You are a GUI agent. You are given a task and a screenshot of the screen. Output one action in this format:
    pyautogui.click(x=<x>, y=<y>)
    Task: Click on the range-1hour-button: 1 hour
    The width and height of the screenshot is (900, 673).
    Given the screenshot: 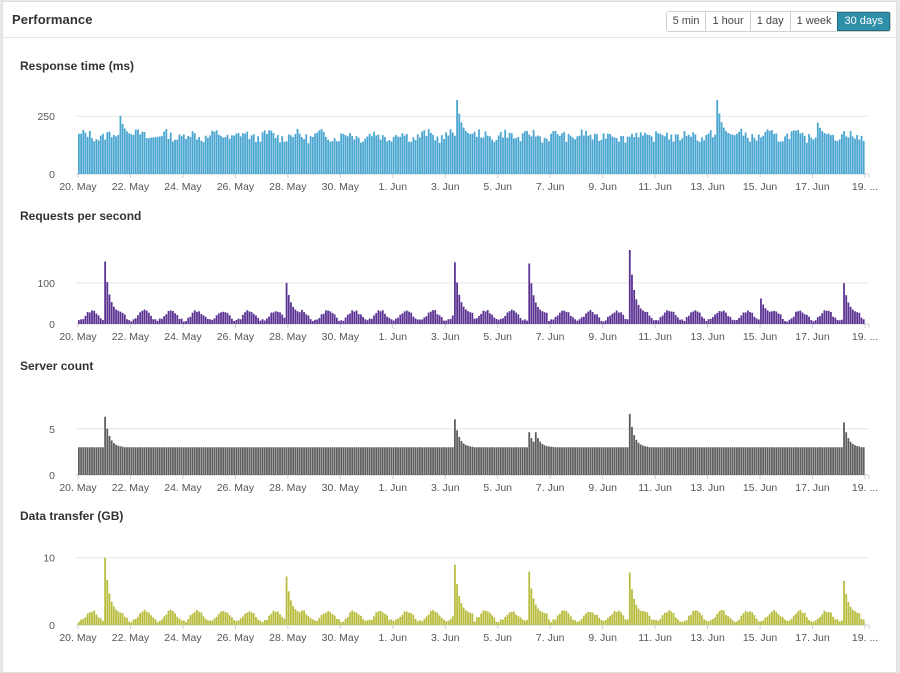 What is the action you would take?
    pyautogui.click(x=727, y=21)
    